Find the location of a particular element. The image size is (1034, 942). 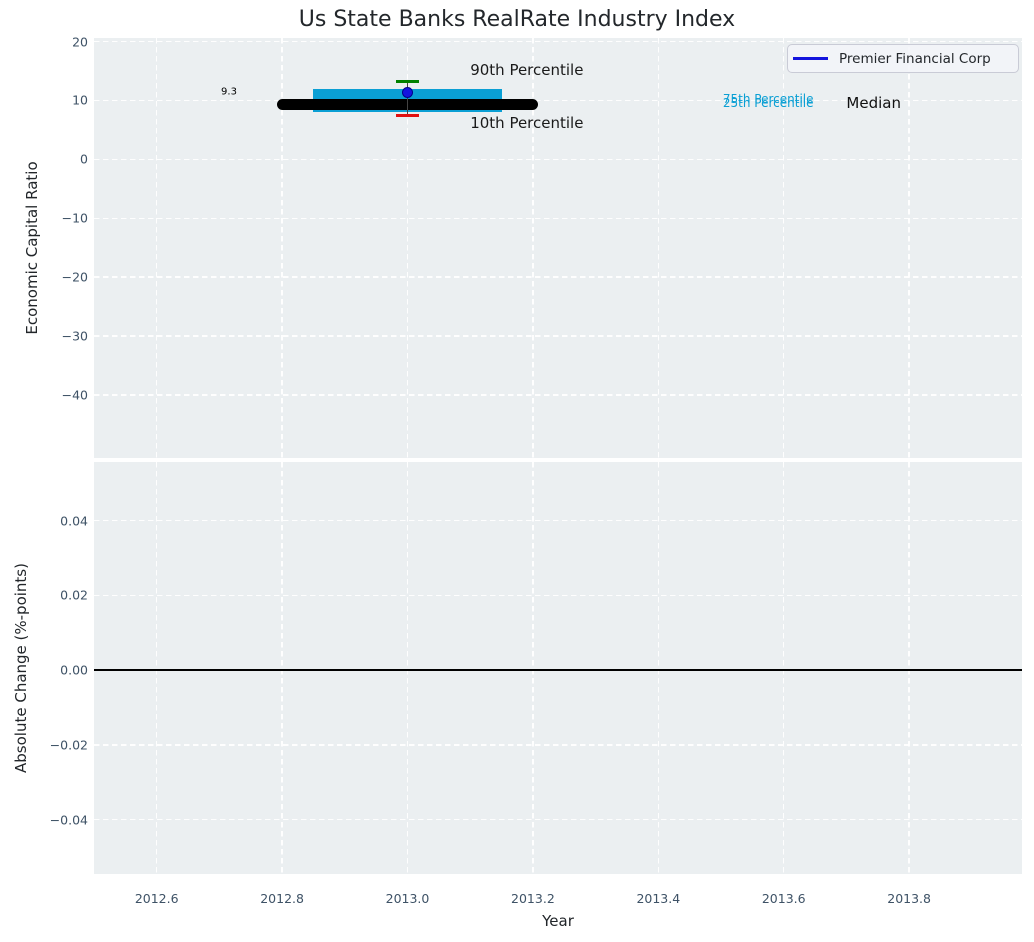

x-tick-label: 2012.6 is located at coordinates (156, 898).